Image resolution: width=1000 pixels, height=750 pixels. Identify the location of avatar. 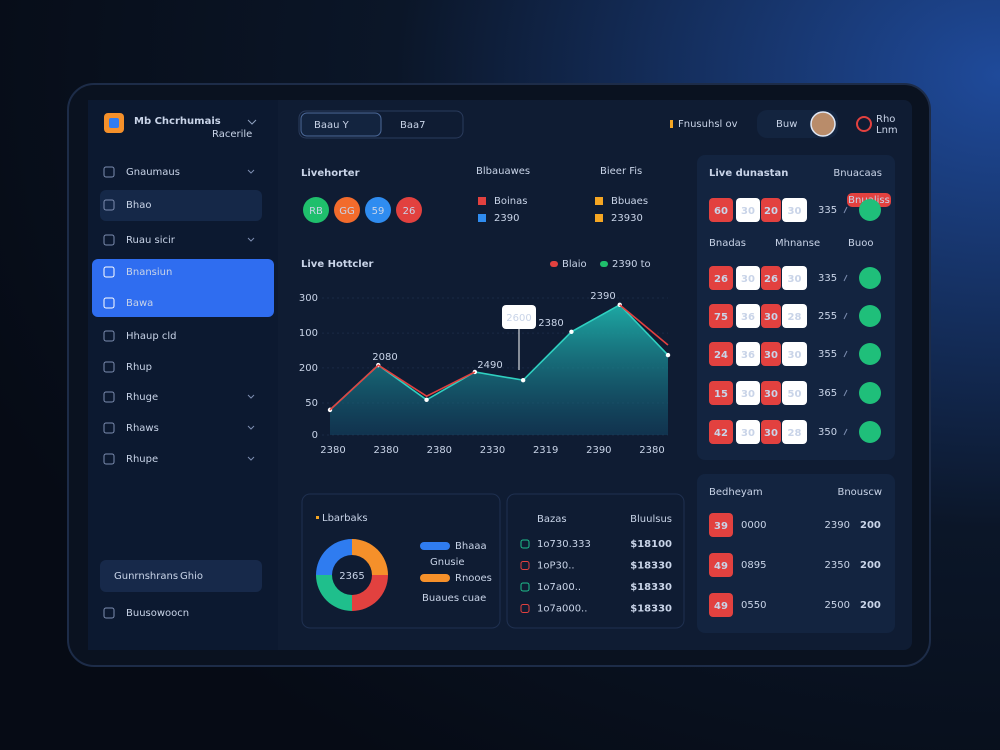
(823, 124).